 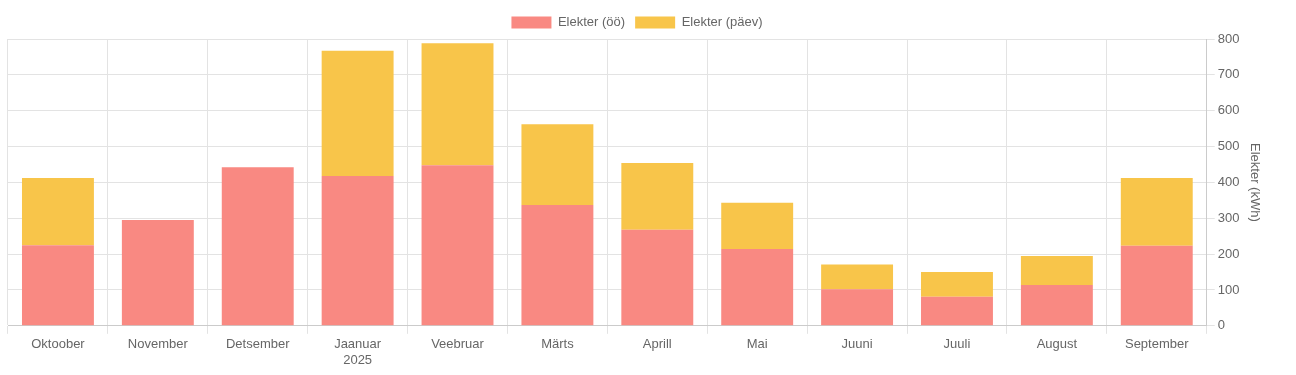 What do you see at coordinates (1228, 217) in the screenshot?
I see `y-tick-label: 300` at bounding box center [1228, 217].